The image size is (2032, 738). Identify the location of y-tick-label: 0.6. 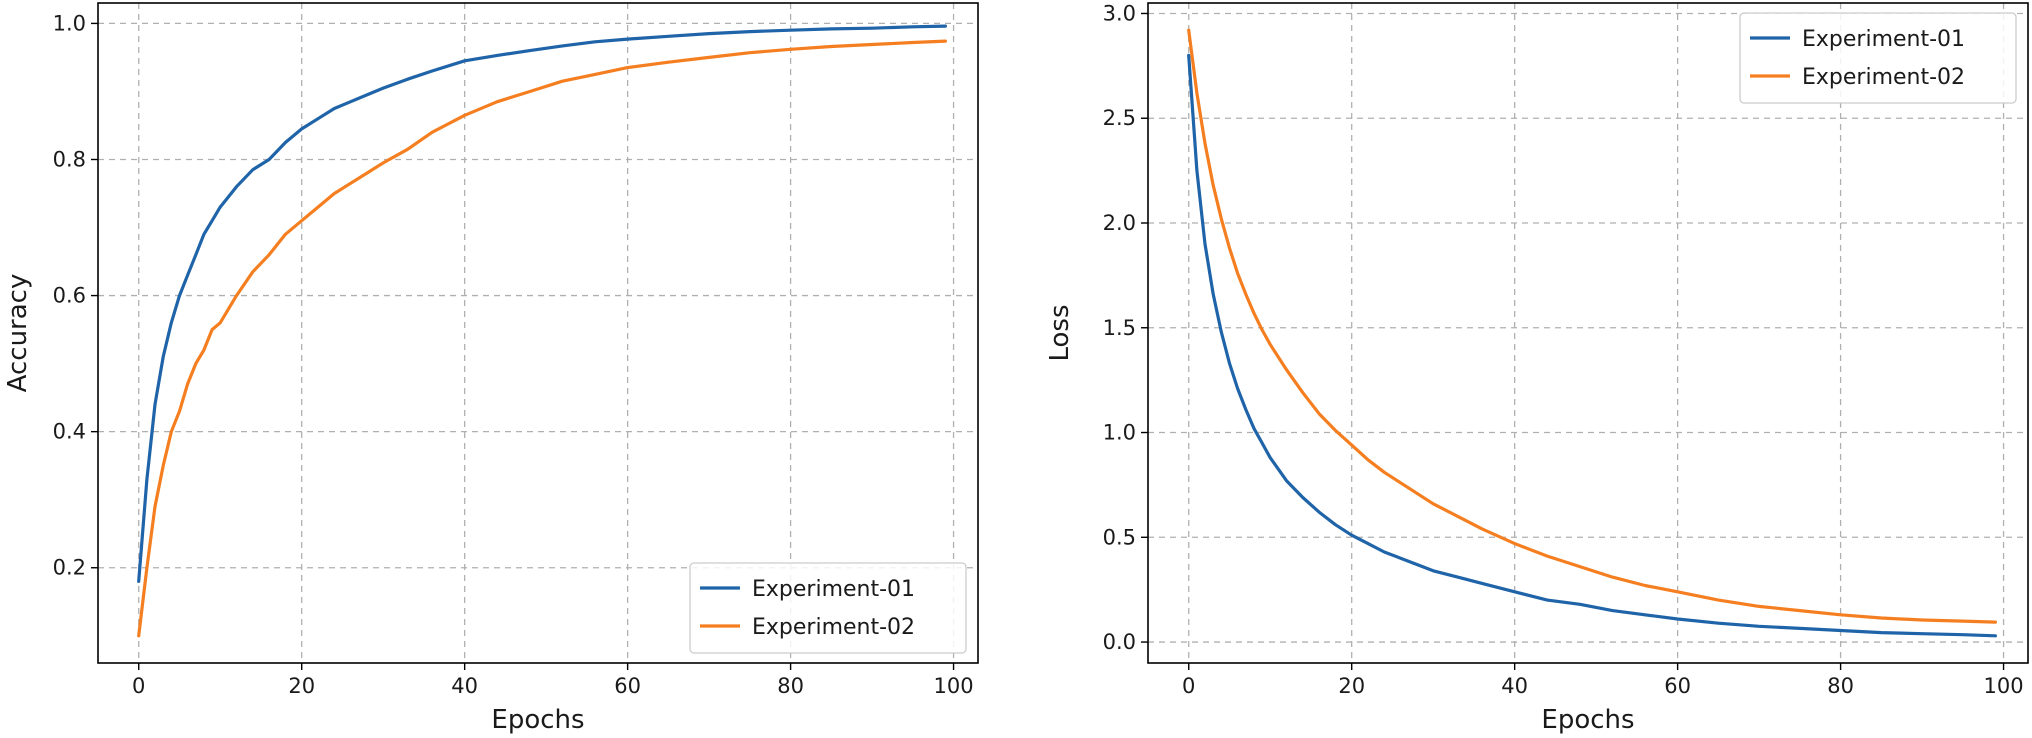
(69, 296).